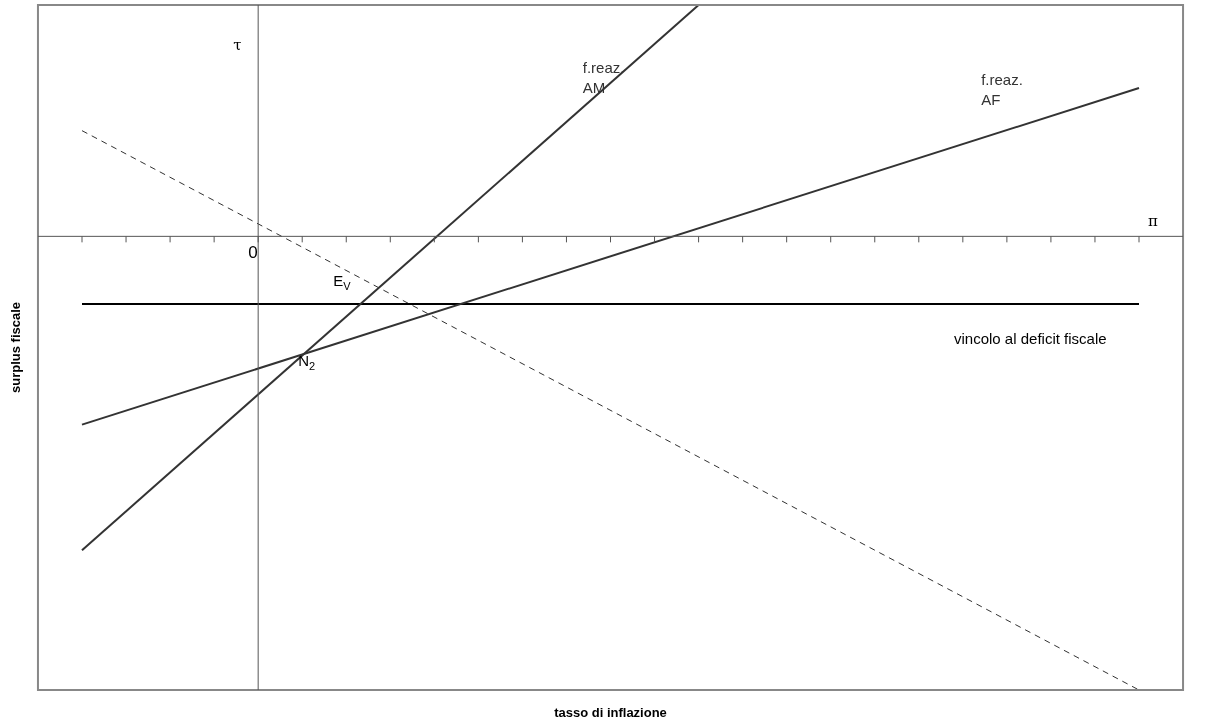 The height and width of the screenshot is (724, 1206). What do you see at coordinates (610, 712) in the screenshot?
I see `x-axis-title: tasso di inflazione` at bounding box center [610, 712].